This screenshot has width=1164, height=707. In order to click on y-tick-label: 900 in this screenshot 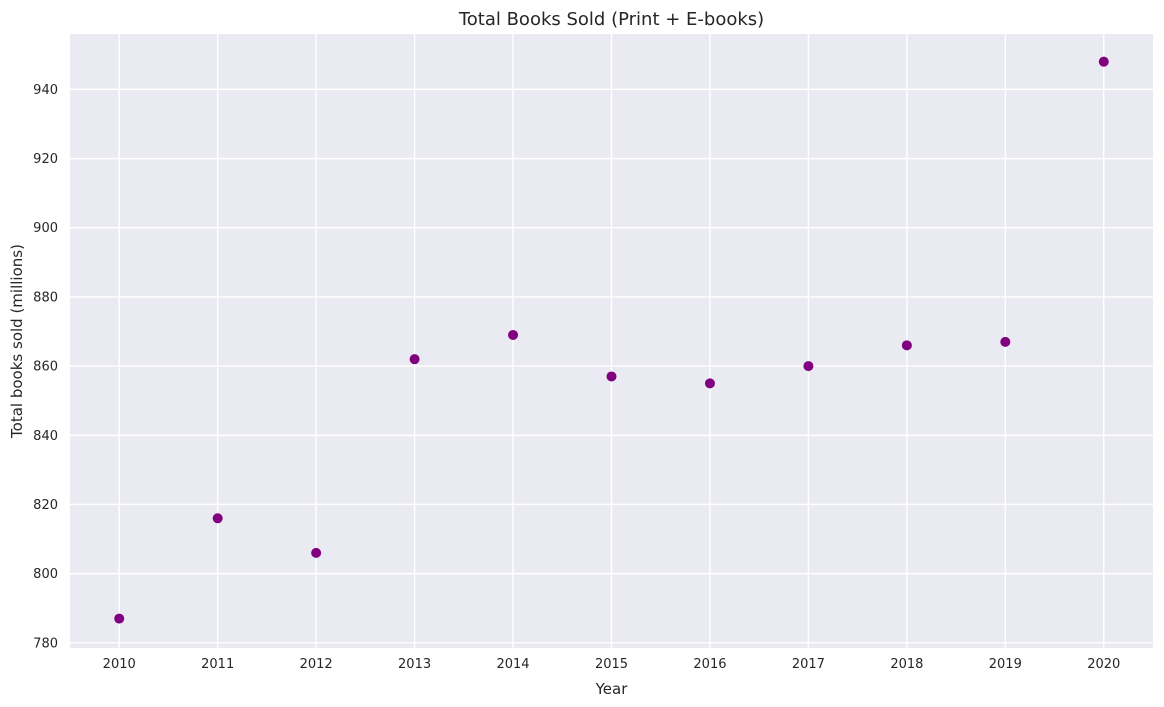, I will do `click(45, 228)`.